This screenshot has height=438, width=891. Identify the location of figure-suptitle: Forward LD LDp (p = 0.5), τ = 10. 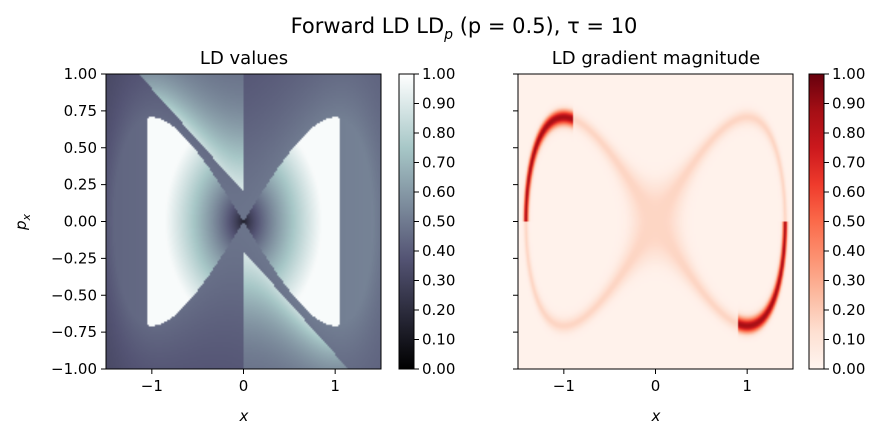
(464, 28).